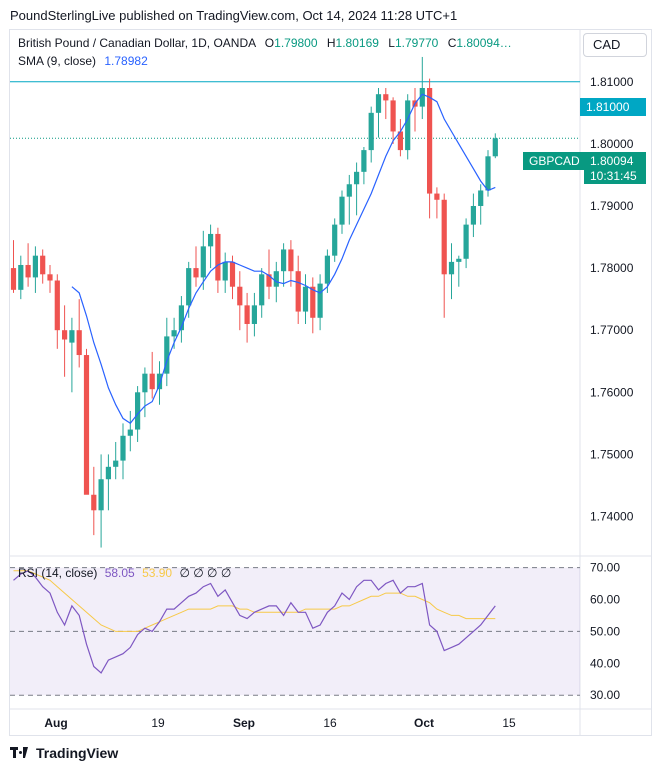 This screenshot has width=662, height=772. I want to click on currency-button: CAD, so click(615, 45).